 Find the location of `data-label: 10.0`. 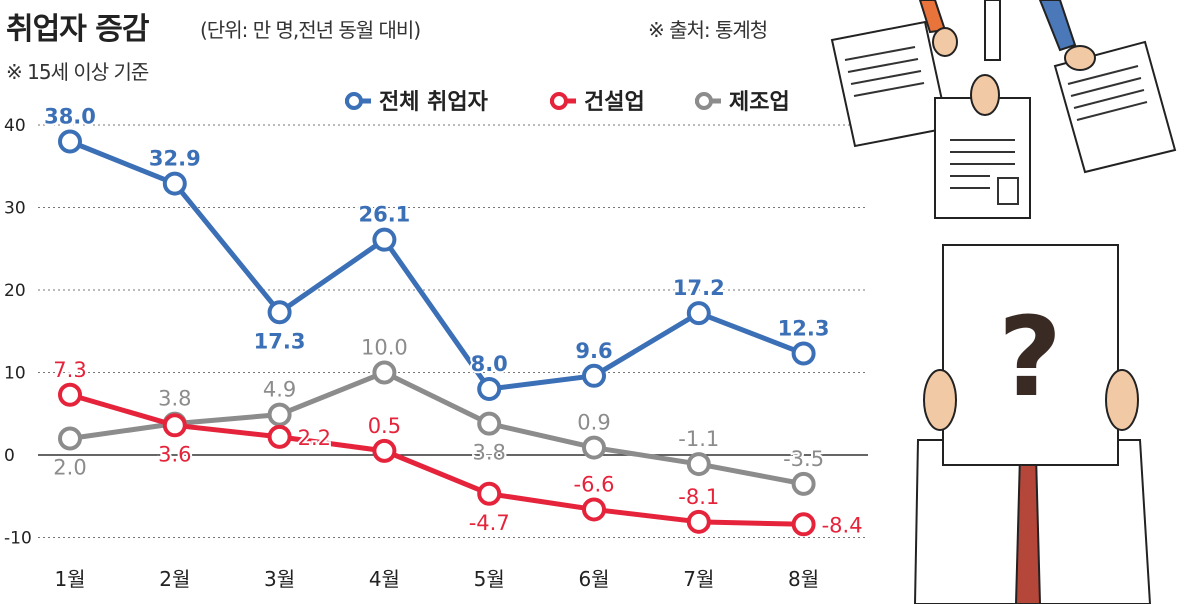

data-label: 10.0 is located at coordinates (384, 348).